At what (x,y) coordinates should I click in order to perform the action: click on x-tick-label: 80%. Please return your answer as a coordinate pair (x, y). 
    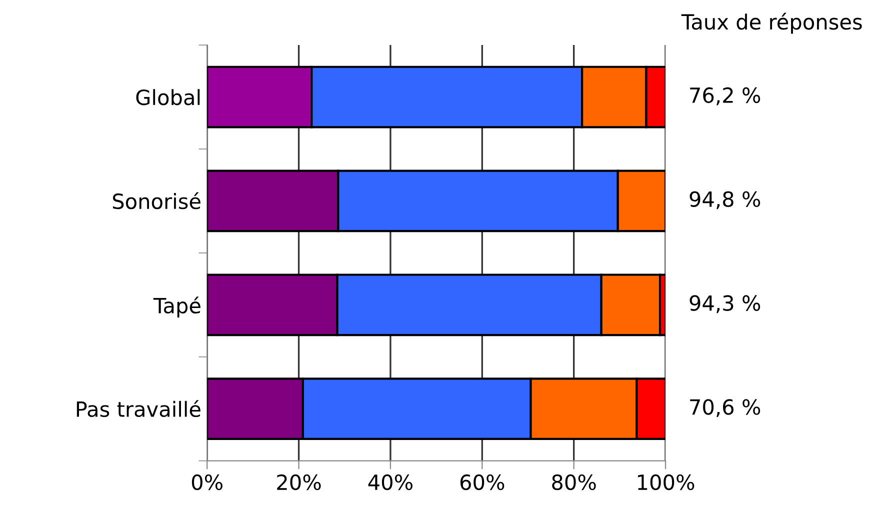
    Looking at the image, I should click on (574, 482).